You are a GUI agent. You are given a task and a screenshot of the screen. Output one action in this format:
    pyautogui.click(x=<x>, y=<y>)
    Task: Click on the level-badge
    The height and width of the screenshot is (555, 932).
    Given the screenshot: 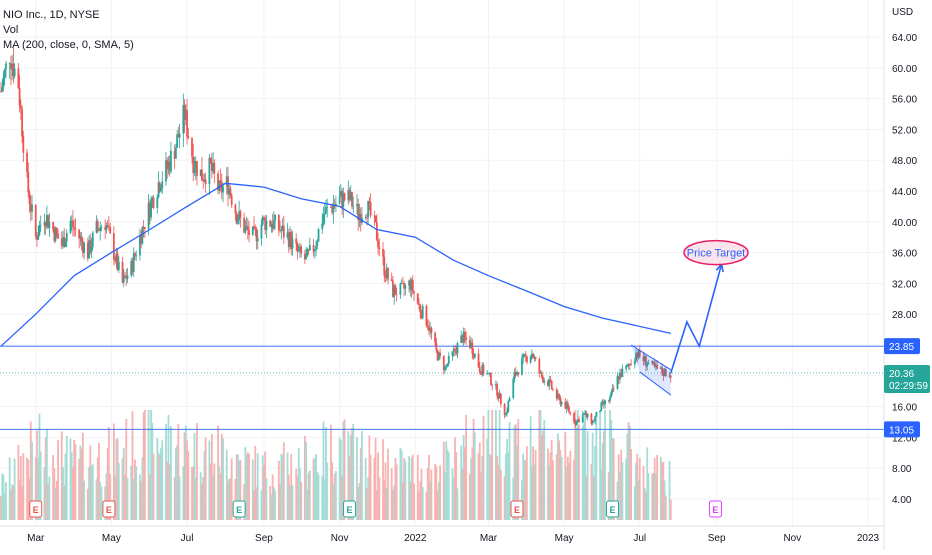 What is the action you would take?
    pyautogui.click(x=902, y=346)
    